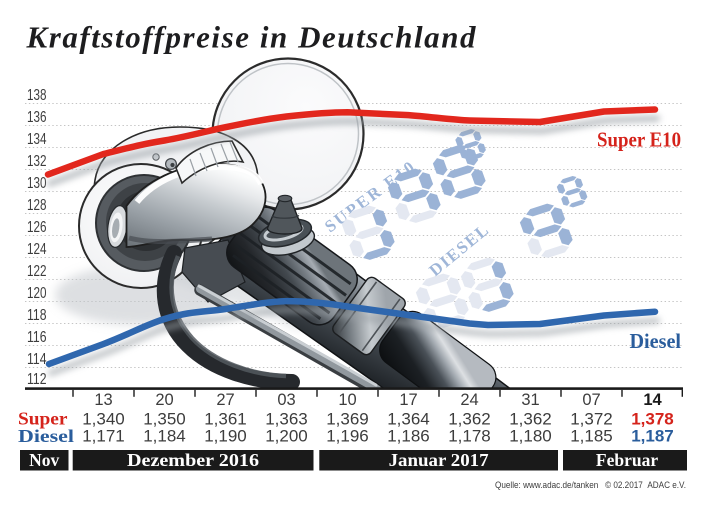 The height and width of the screenshot is (507, 710). Describe the element at coordinates (439, 460) in the screenshot. I see `svg-text: Januar 2017` at that location.